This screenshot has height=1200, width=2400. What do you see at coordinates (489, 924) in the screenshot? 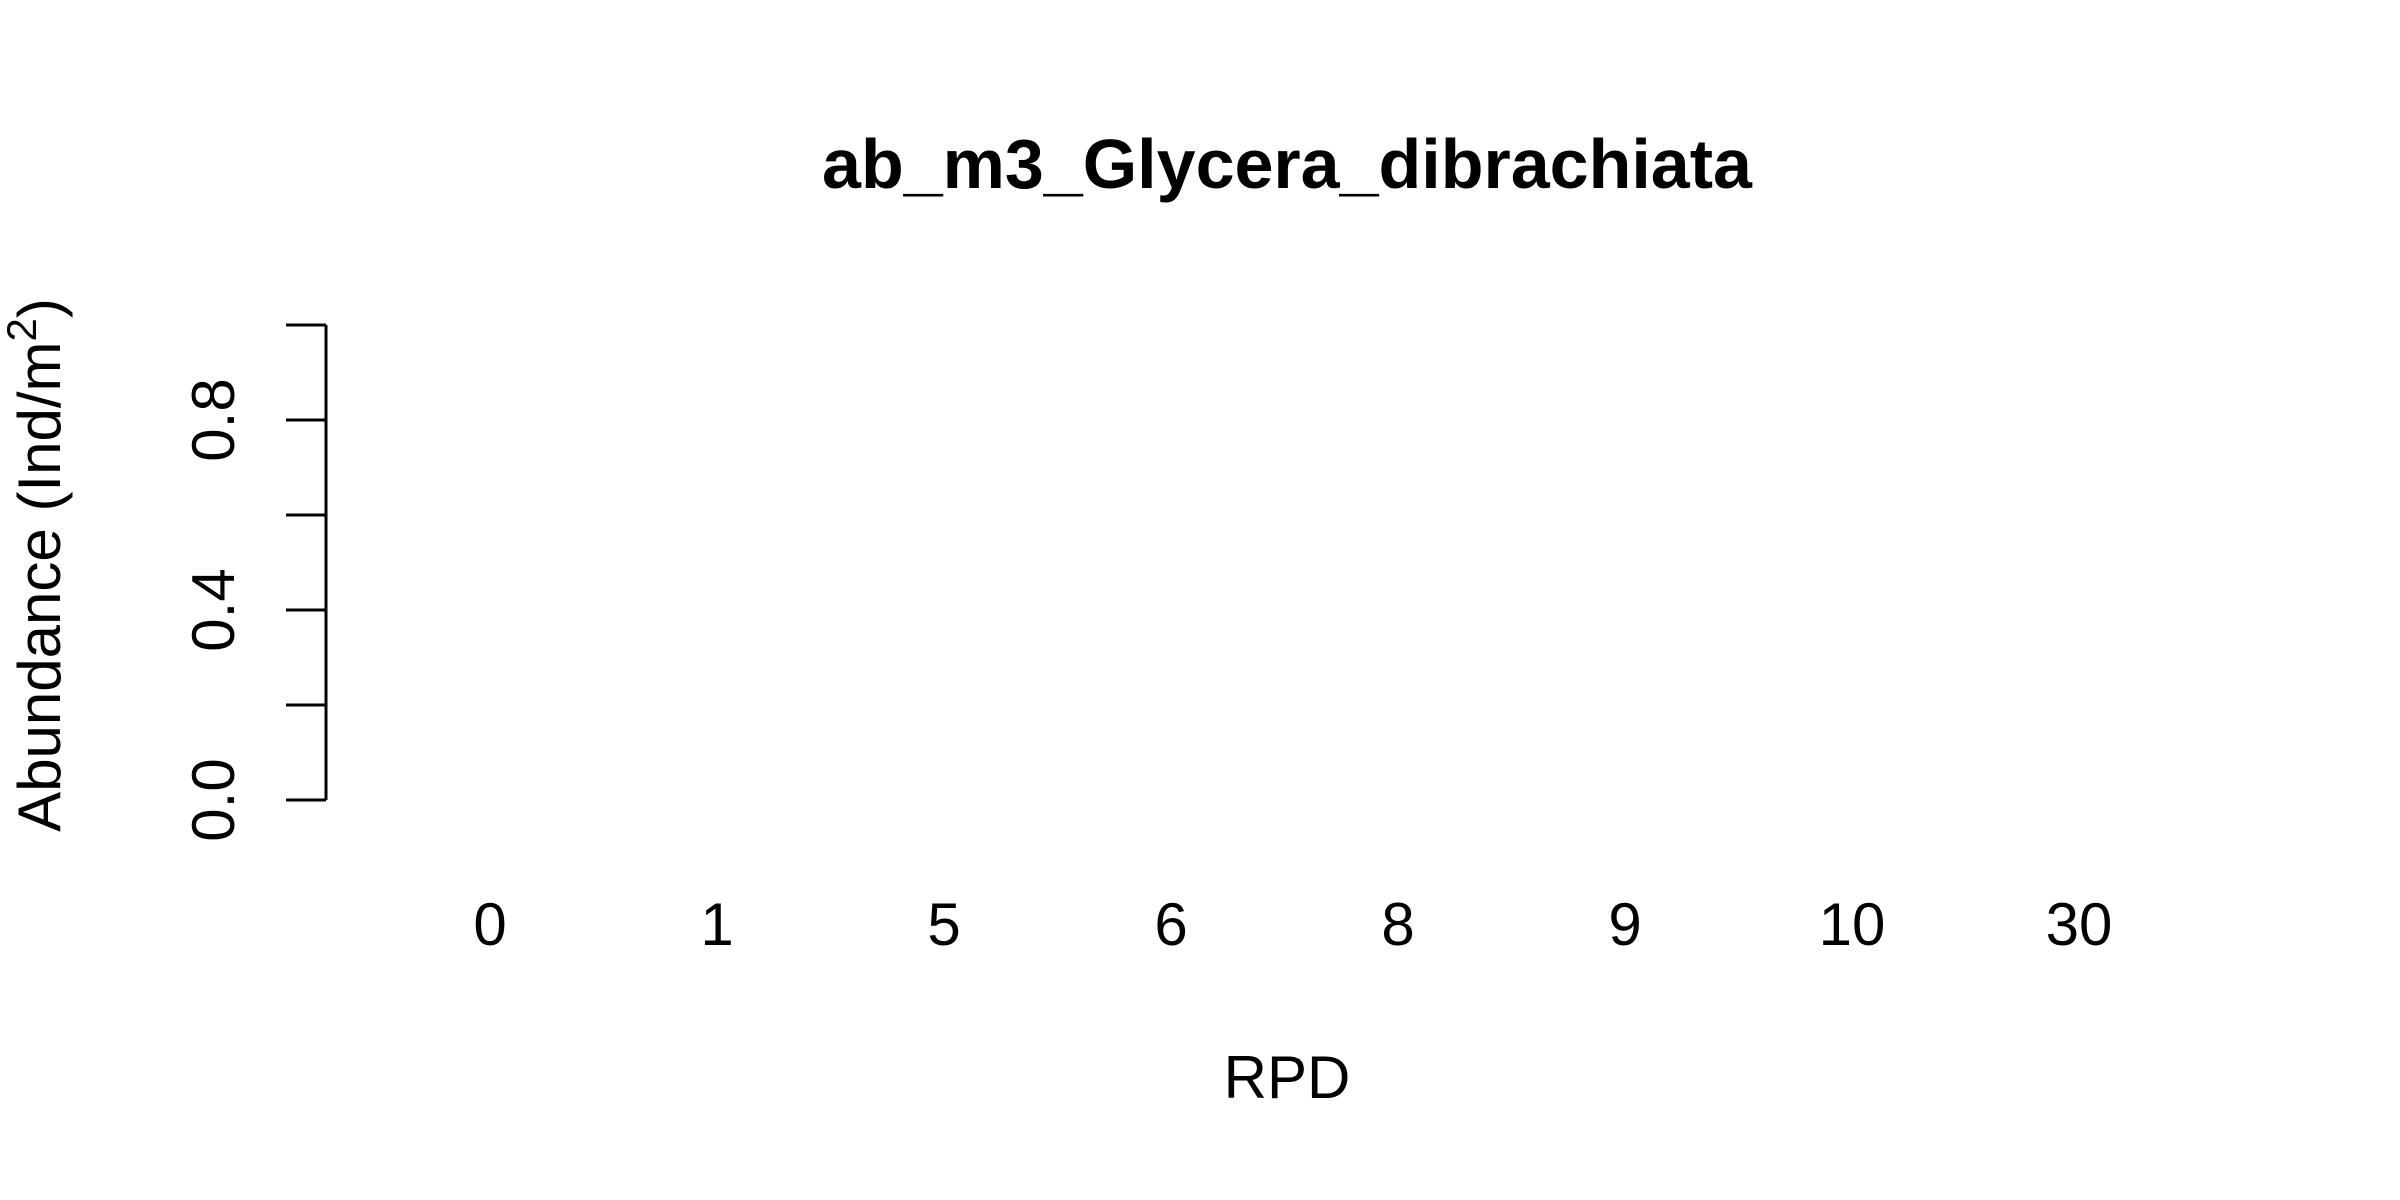
I see `x-category-label: 0` at bounding box center [489, 924].